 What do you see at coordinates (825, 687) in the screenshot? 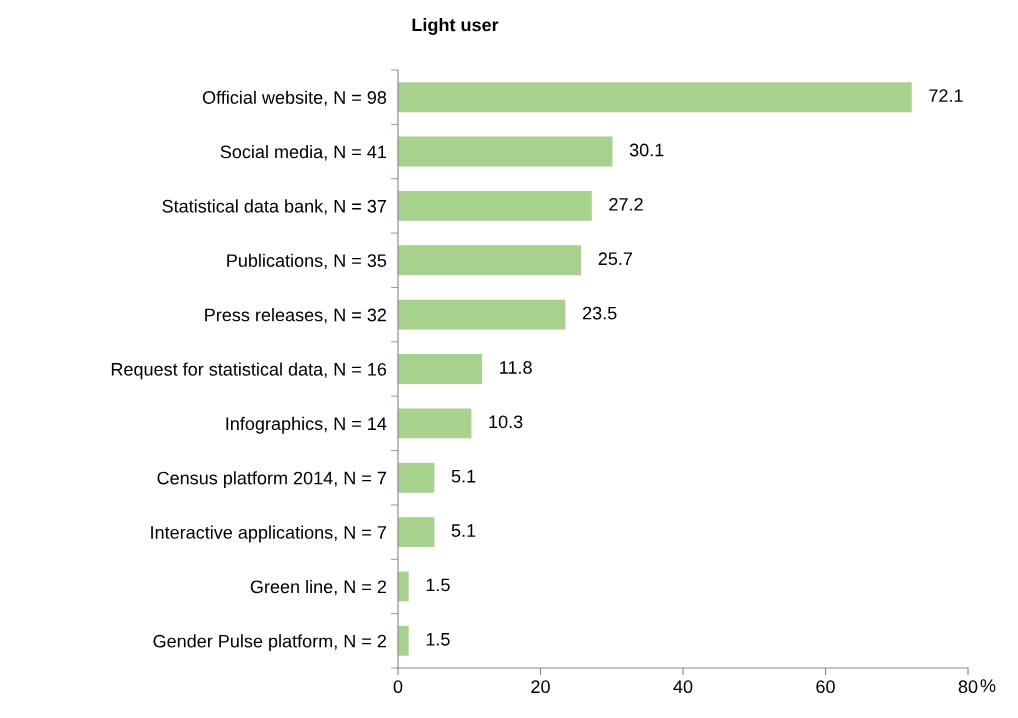
I see `x-tick-label: 60` at bounding box center [825, 687].